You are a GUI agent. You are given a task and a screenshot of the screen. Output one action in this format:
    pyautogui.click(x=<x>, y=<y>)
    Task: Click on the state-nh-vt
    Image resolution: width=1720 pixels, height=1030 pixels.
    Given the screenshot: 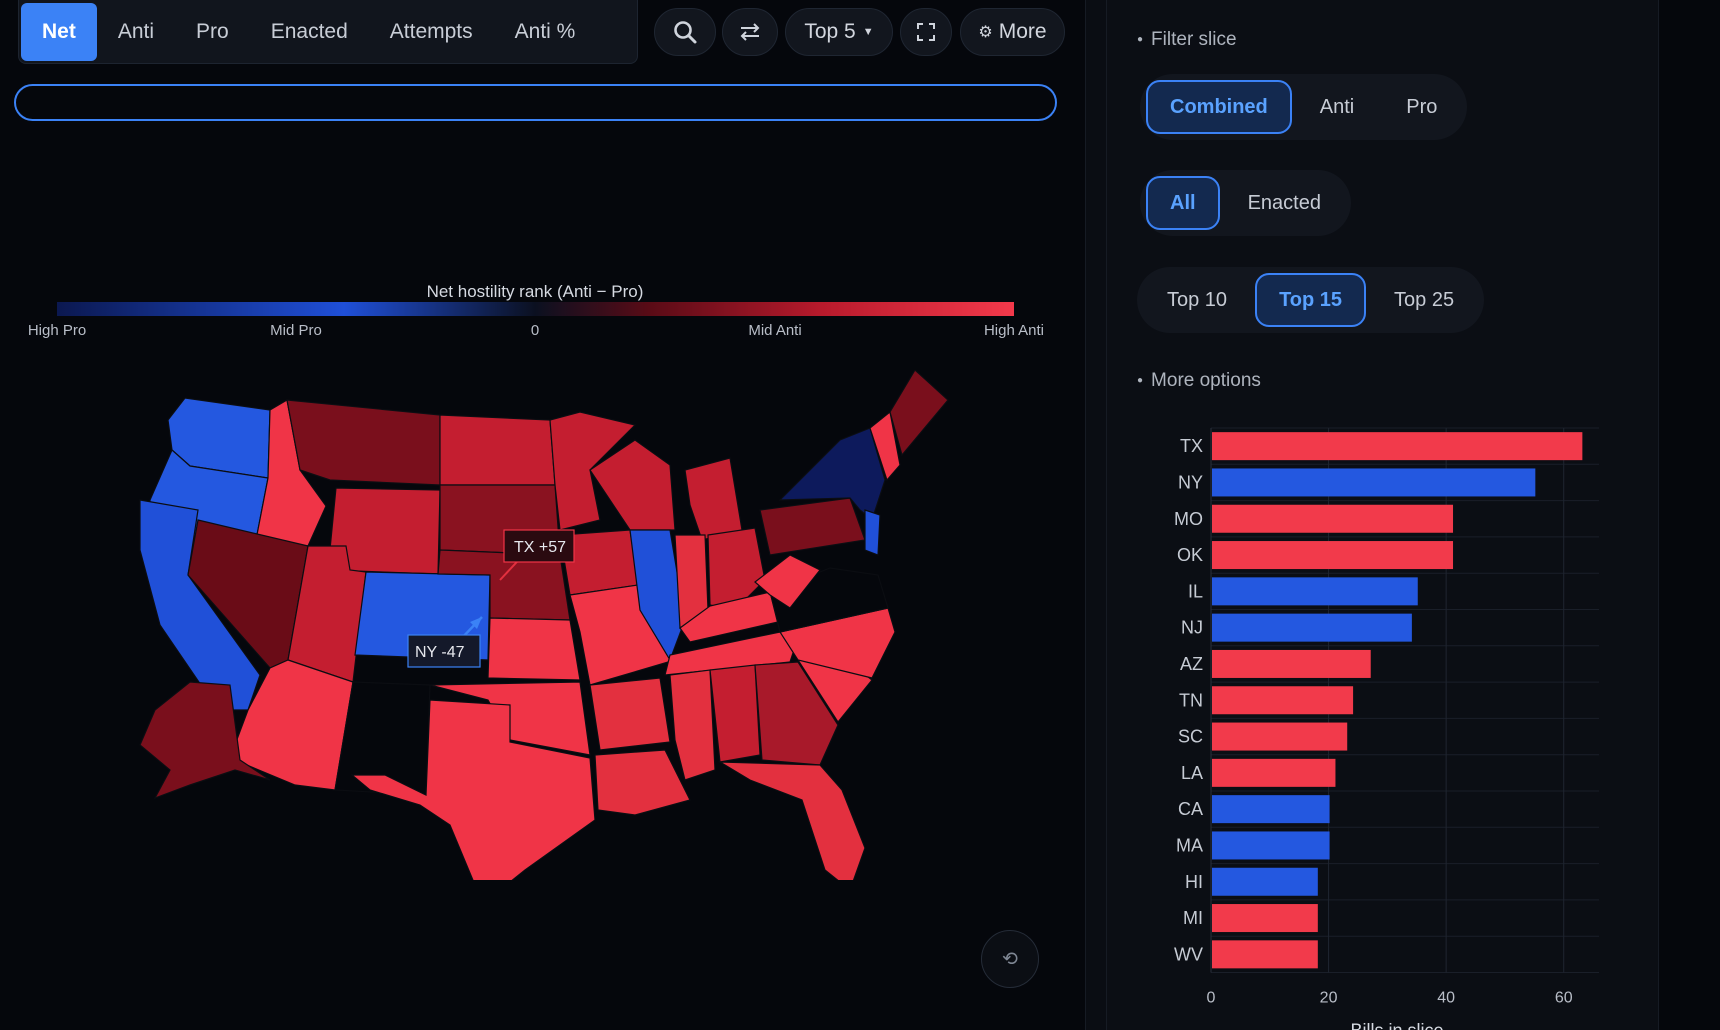 What is the action you would take?
    pyautogui.click(x=885, y=446)
    